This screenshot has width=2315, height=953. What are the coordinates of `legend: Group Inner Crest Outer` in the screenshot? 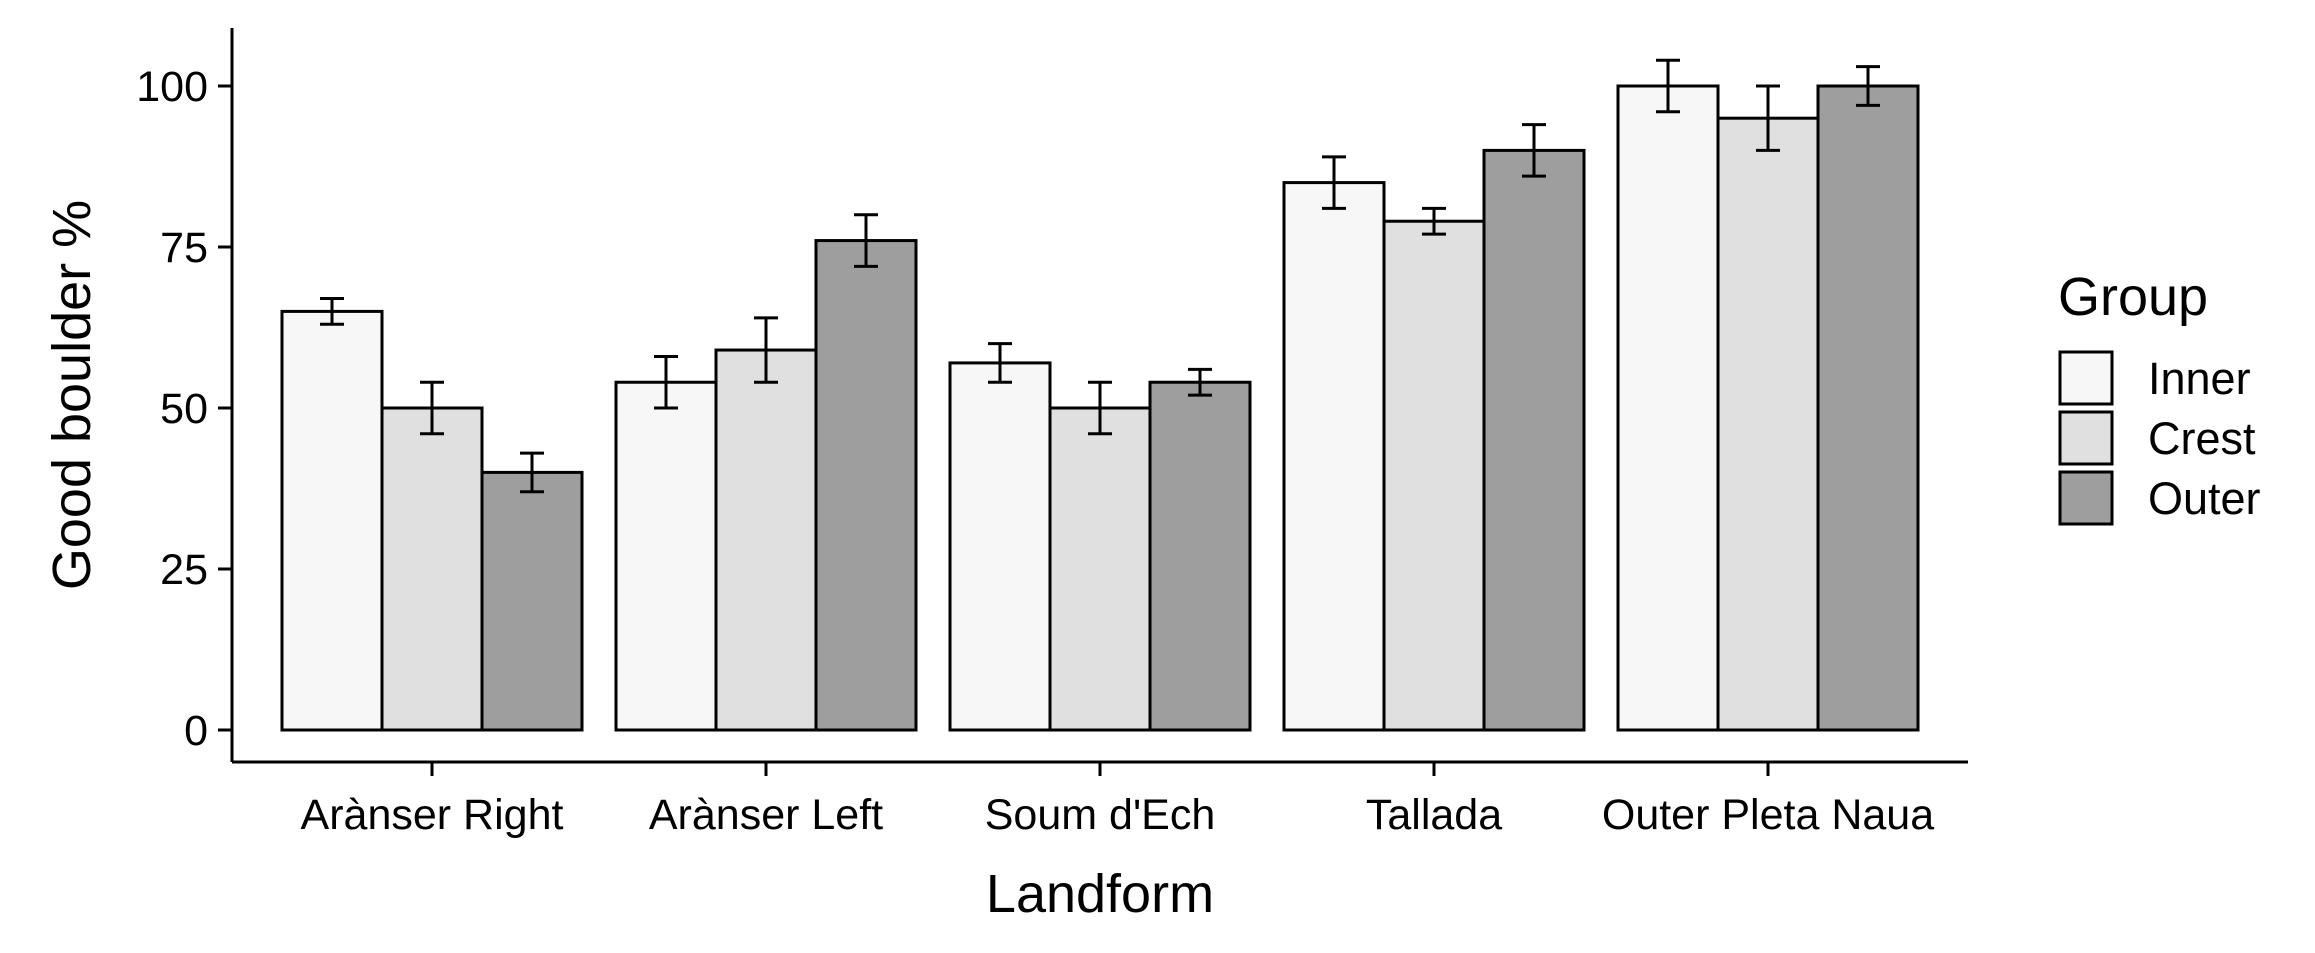 It's located at (2159, 396).